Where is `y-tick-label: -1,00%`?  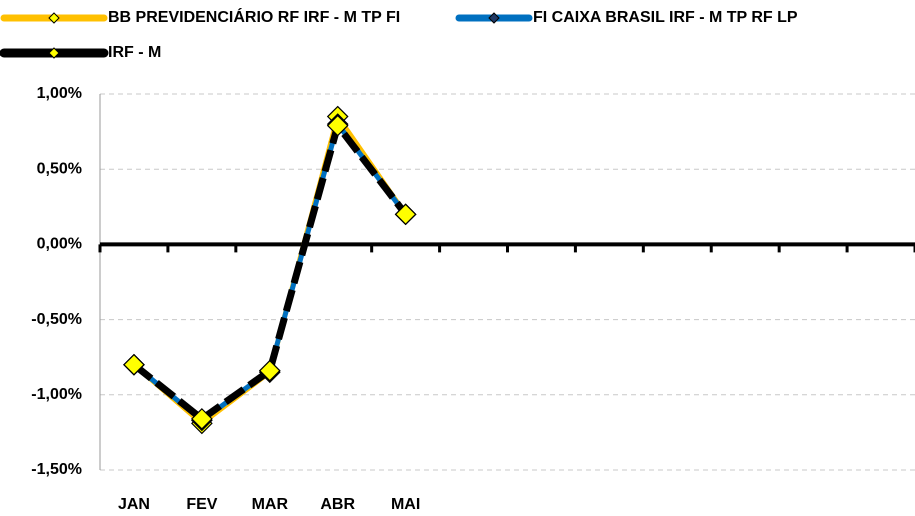 y-tick-label: -1,00% is located at coordinates (56, 394).